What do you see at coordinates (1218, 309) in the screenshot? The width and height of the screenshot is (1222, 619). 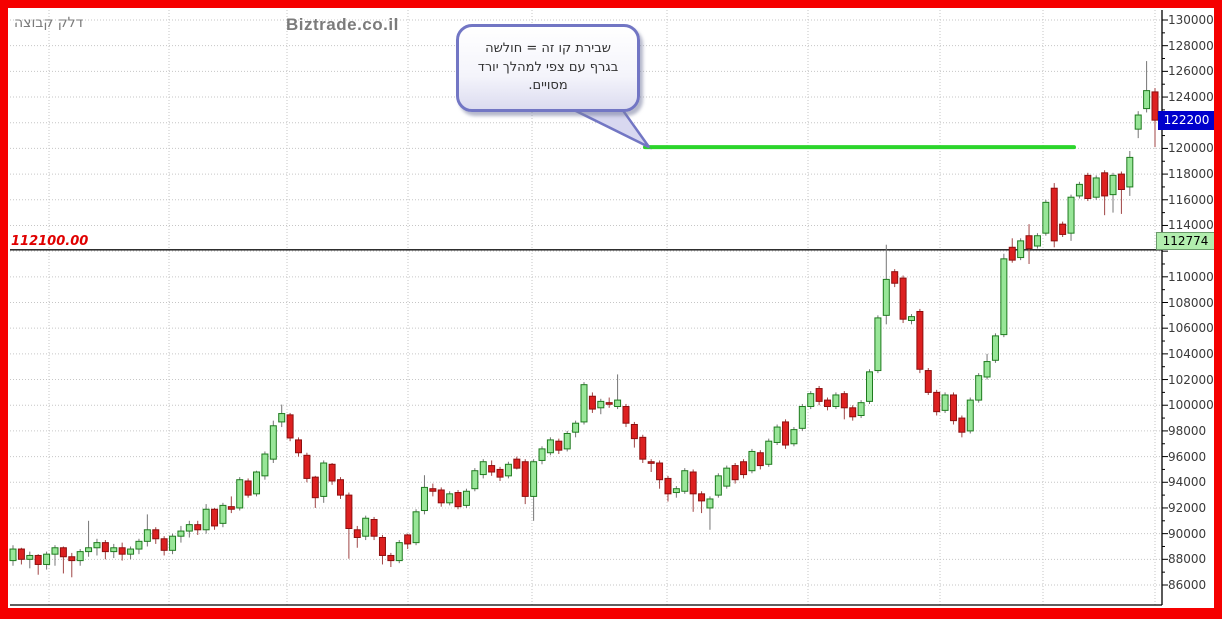 I see `frame-border-right` at bounding box center [1218, 309].